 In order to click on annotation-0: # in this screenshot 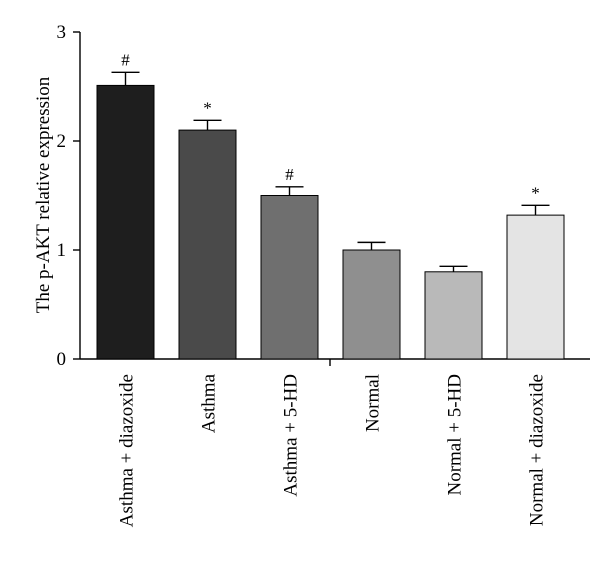, I will do `click(125, 59)`.